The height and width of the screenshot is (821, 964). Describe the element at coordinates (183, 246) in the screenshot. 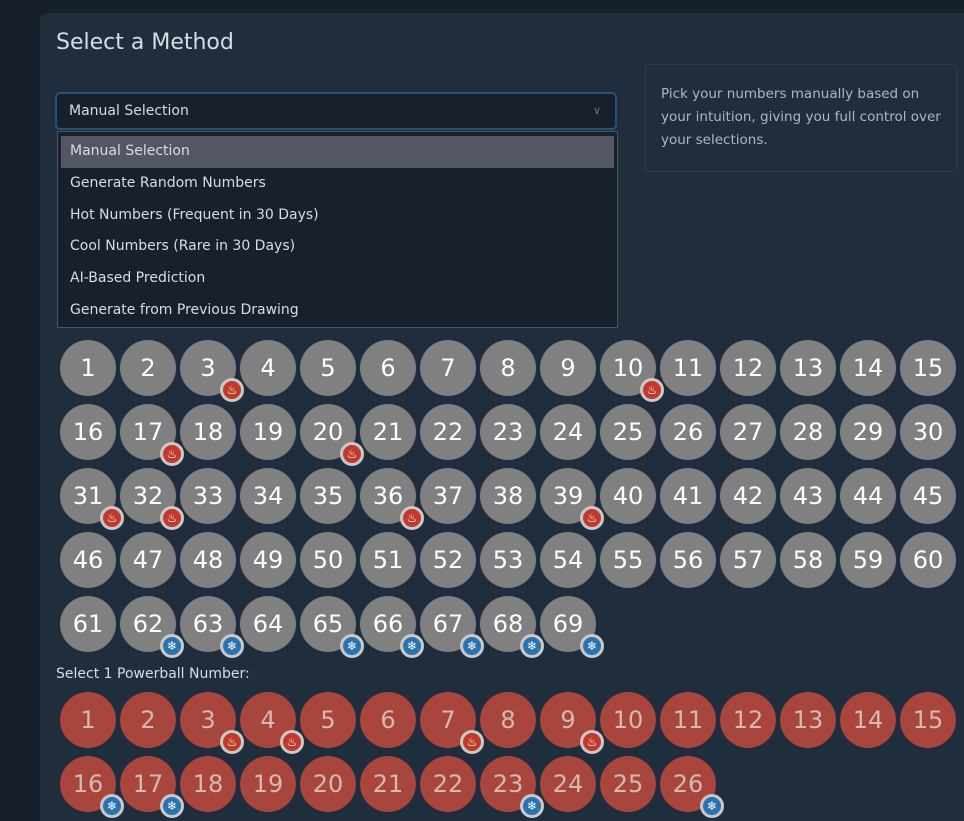

I see `dropdown-option: Cool Numbers (Rare in 30 Days)` at that location.